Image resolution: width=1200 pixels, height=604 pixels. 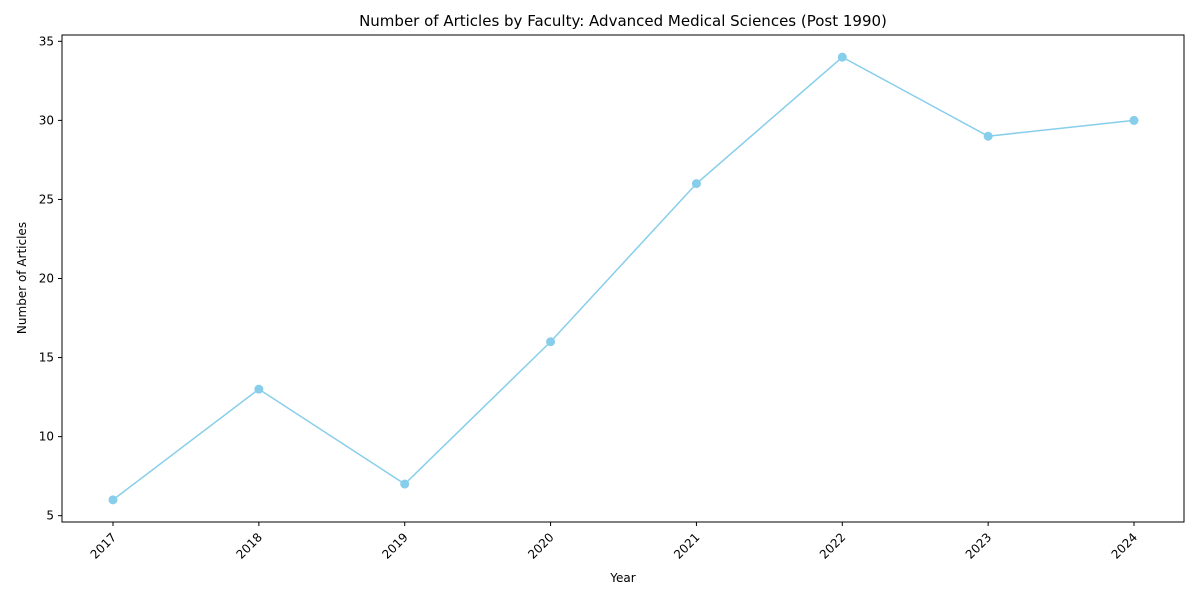 I want to click on x-tick-label: 2023, so click(x=978, y=545).